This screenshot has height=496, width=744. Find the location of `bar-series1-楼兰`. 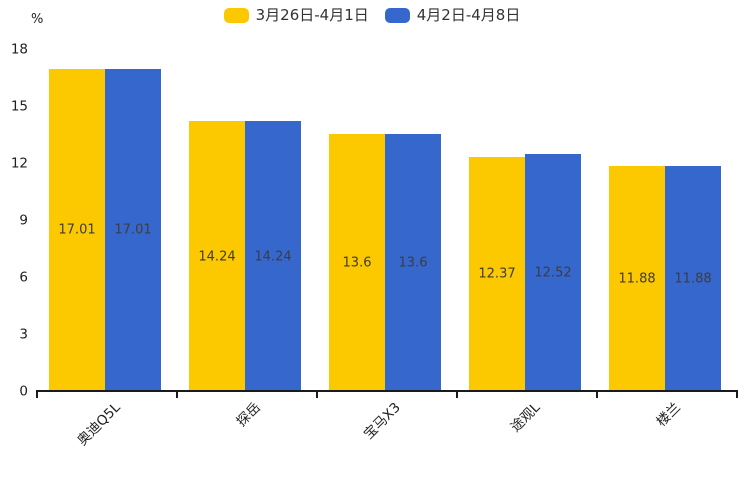

bar-series1-楼兰 is located at coordinates (637, 279).